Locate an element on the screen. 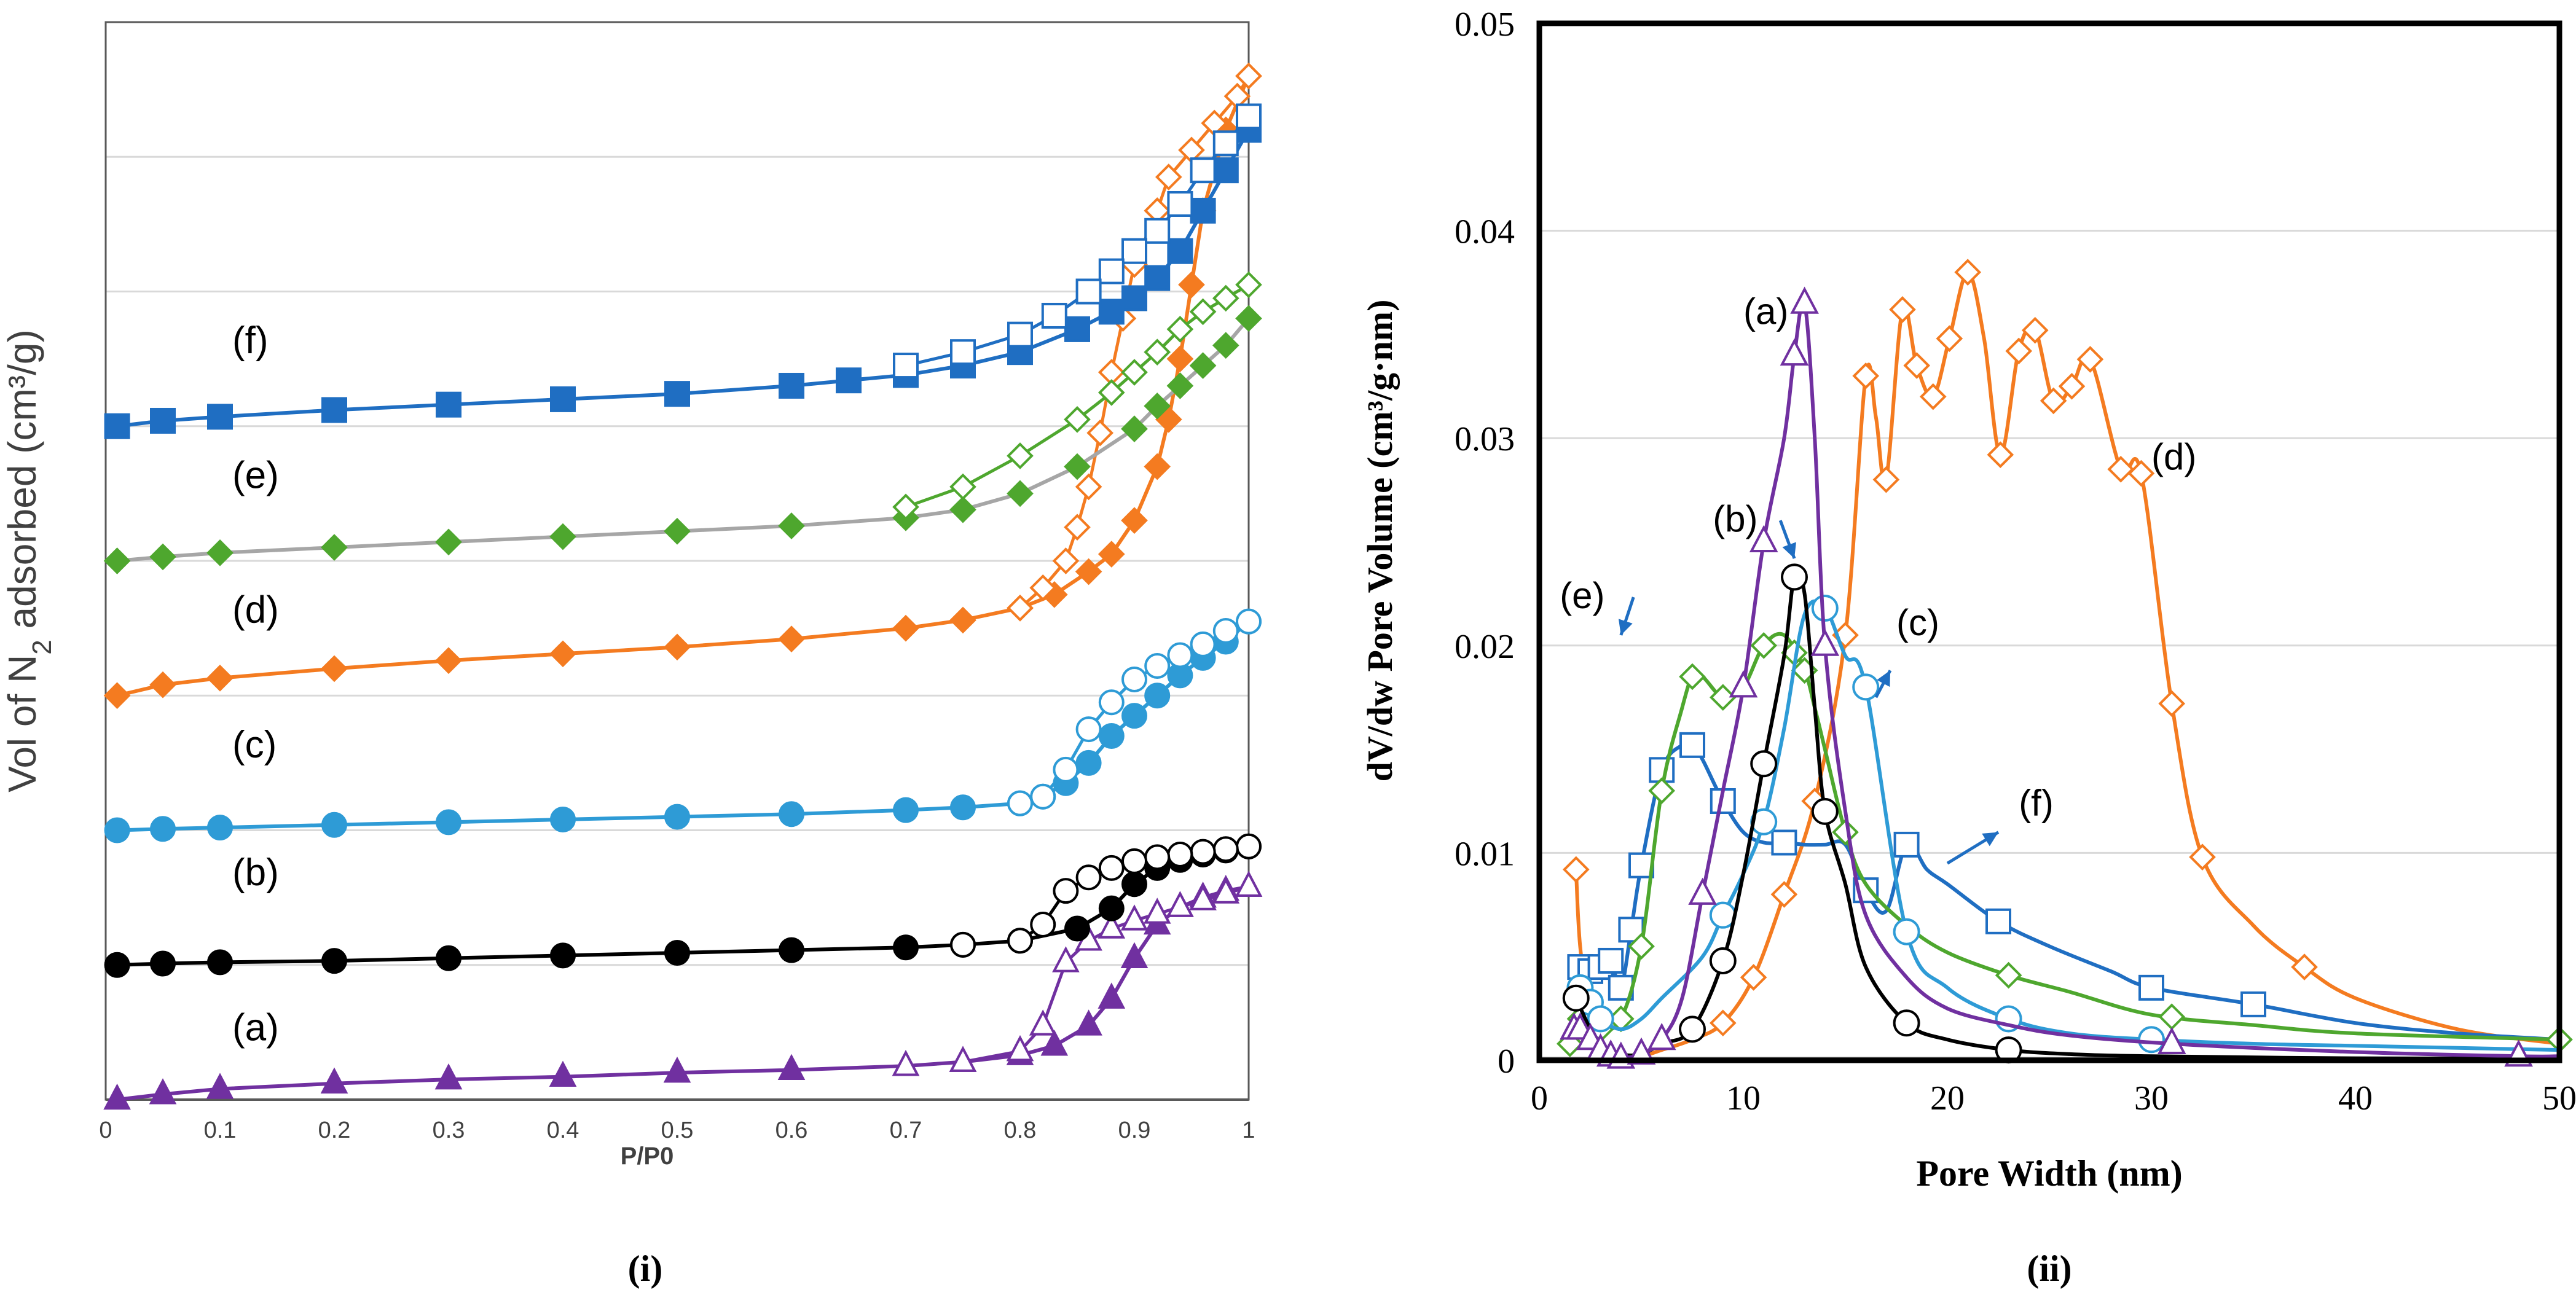  pore-size-x-tick-label: 30 is located at coordinates (2151, 1098).